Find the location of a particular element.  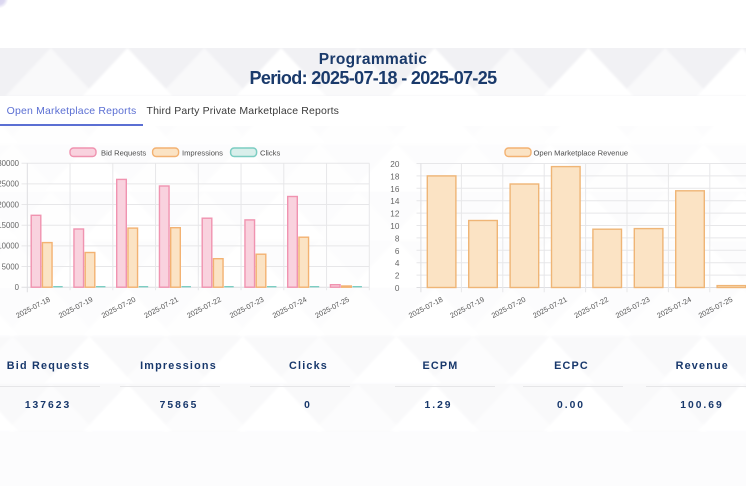

svg-text: 16 is located at coordinates (395, 189).